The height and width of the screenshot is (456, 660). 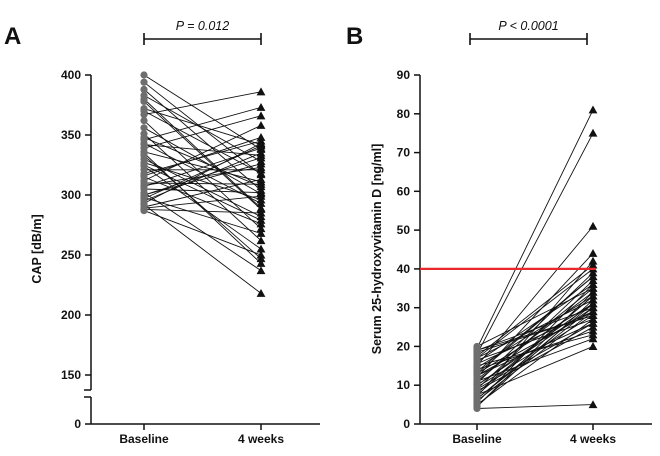 What do you see at coordinates (404, 346) in the screenshot?
I see `y-tick-label-20: 20` at bounding box center [404, 346].